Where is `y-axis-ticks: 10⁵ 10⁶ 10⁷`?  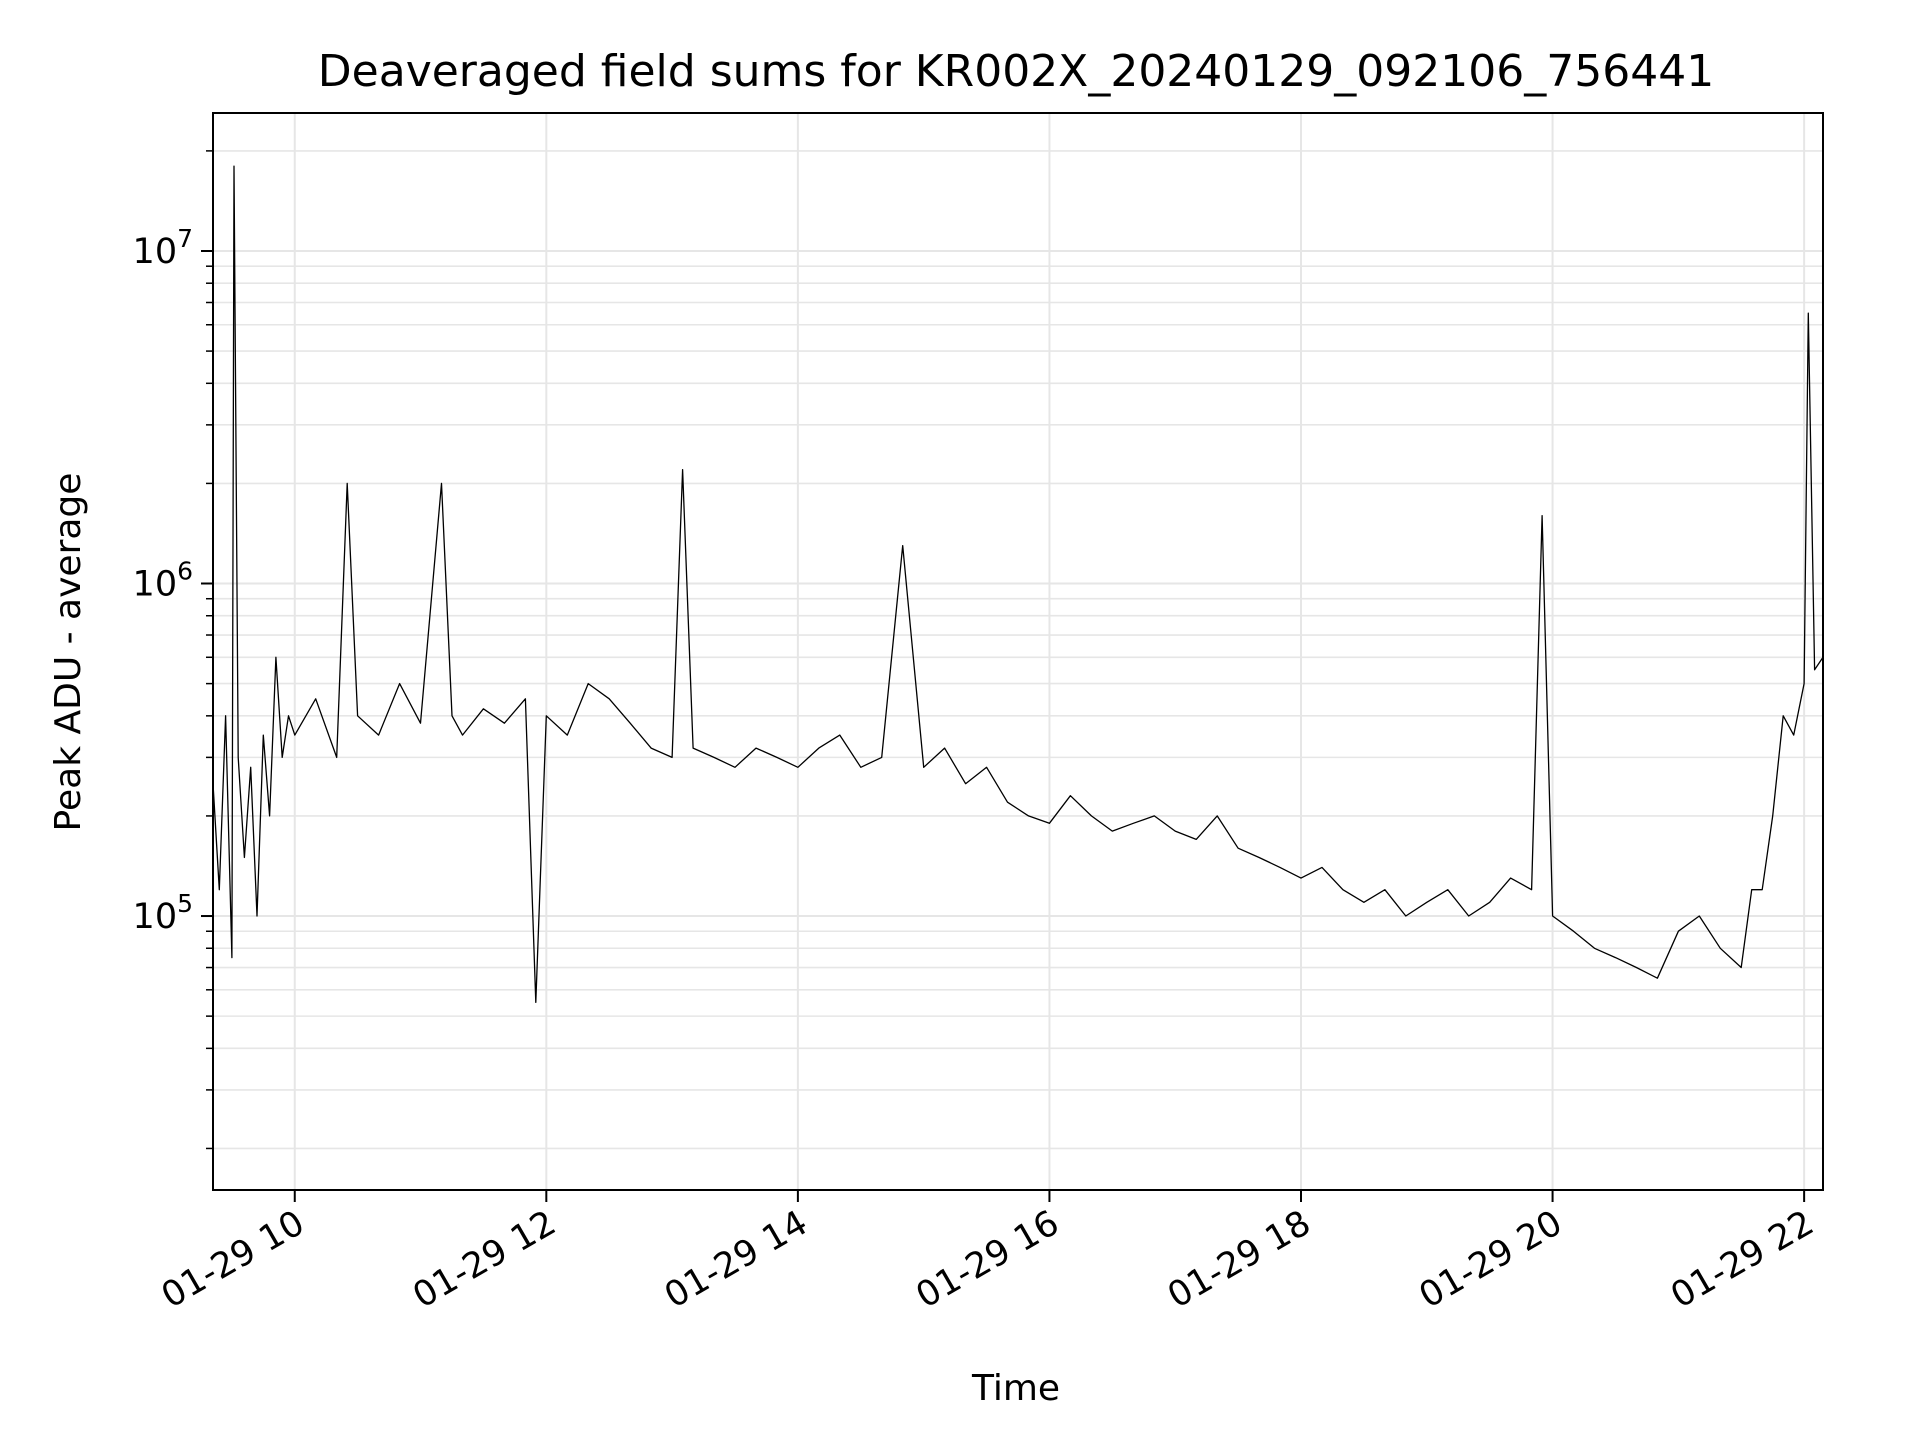
y-axis-ticks: 10⁵ 10⁶ 10⁷ is located at coordinates (173, 650).